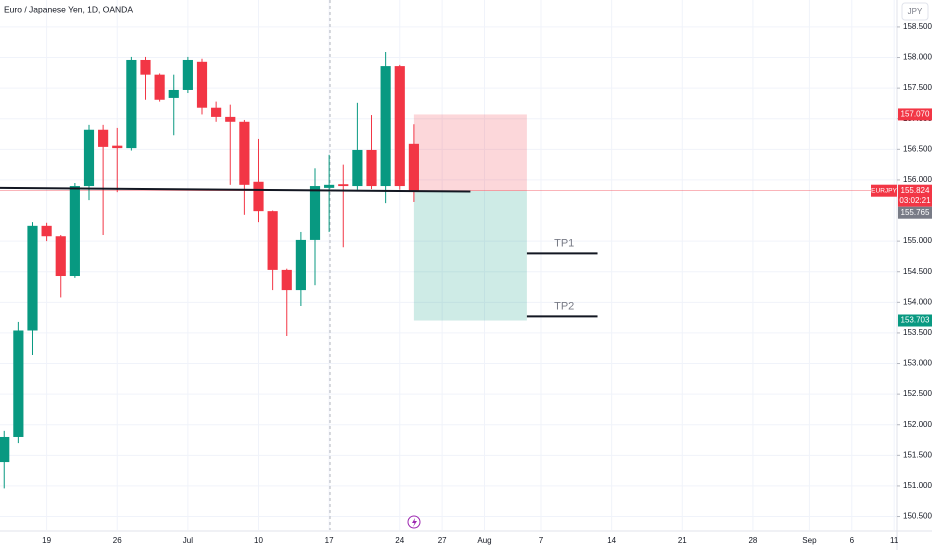  I want to click on trend-line, so click(235, 189).